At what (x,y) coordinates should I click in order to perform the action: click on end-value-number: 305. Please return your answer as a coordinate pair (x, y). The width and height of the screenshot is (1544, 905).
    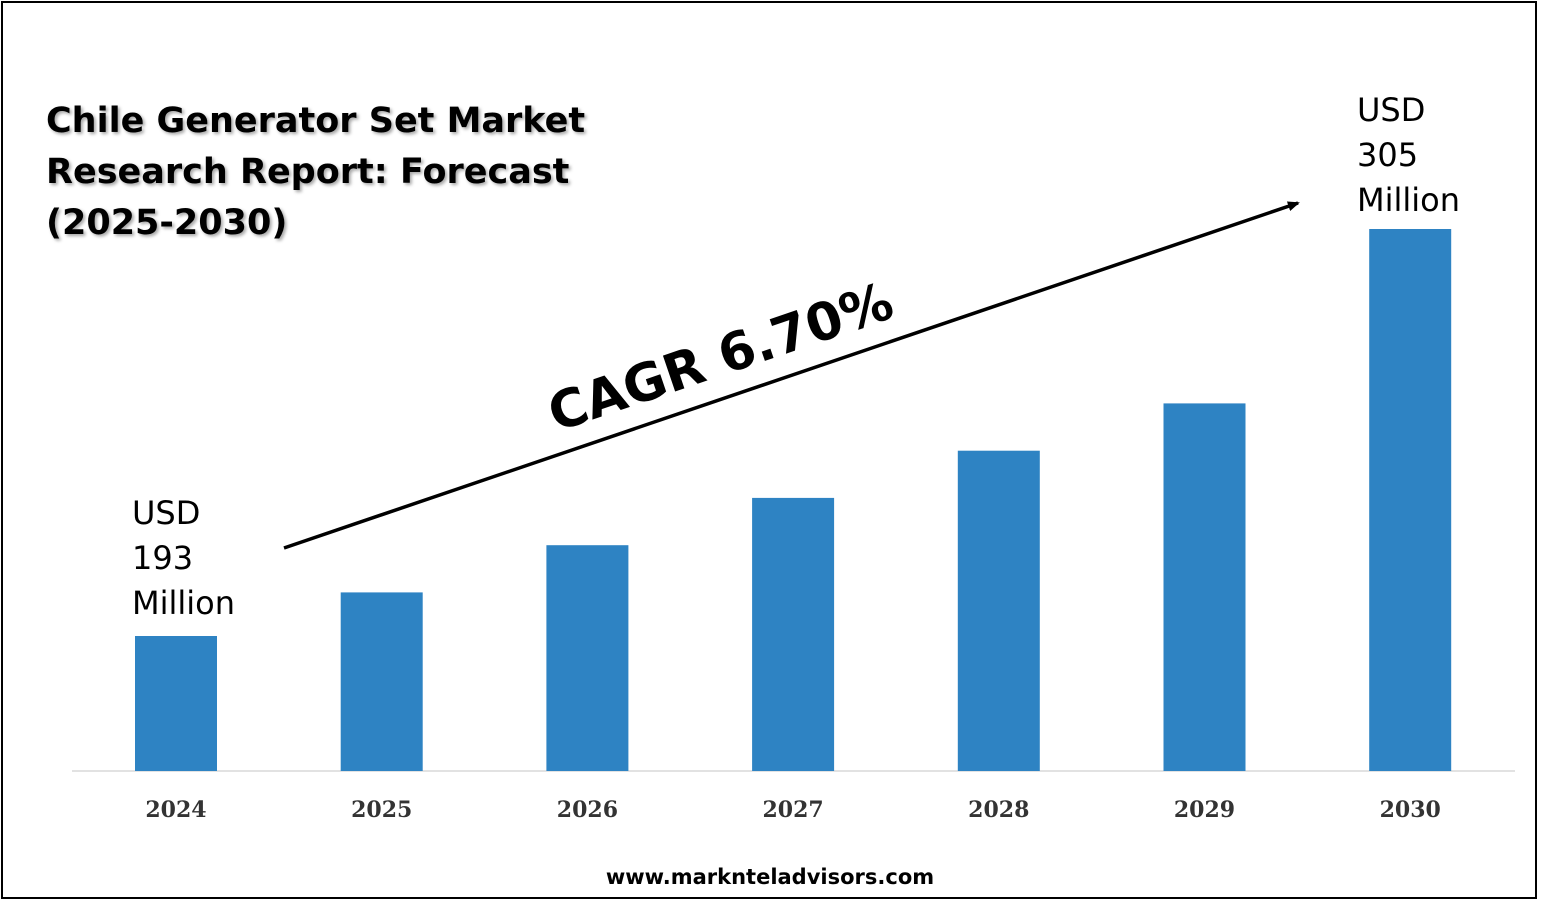
    Looking at the image, I should click on (1387, 155).